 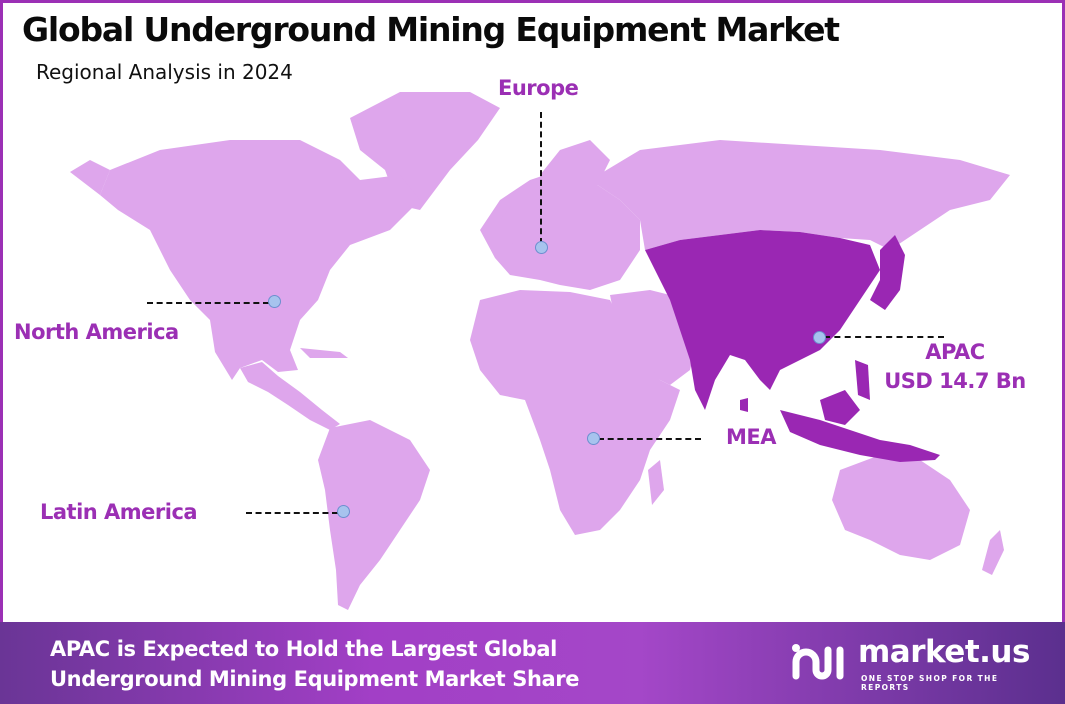 I want to click on apac-connector-line, so click(x=884, y=337).